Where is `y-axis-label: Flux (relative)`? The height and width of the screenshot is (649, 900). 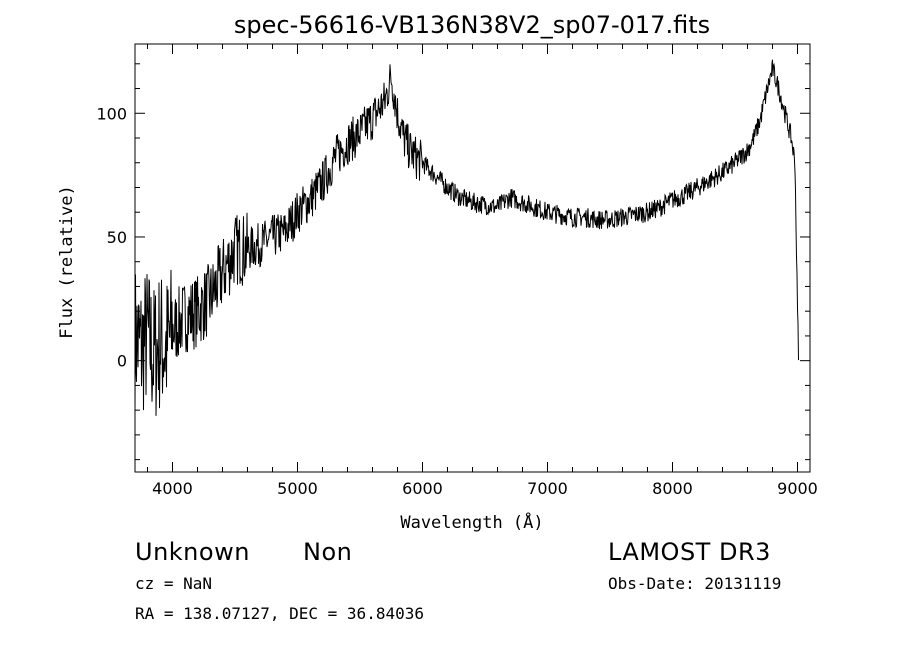 y-axis-label: Flux (relative) is located at coordinates (67, 262).